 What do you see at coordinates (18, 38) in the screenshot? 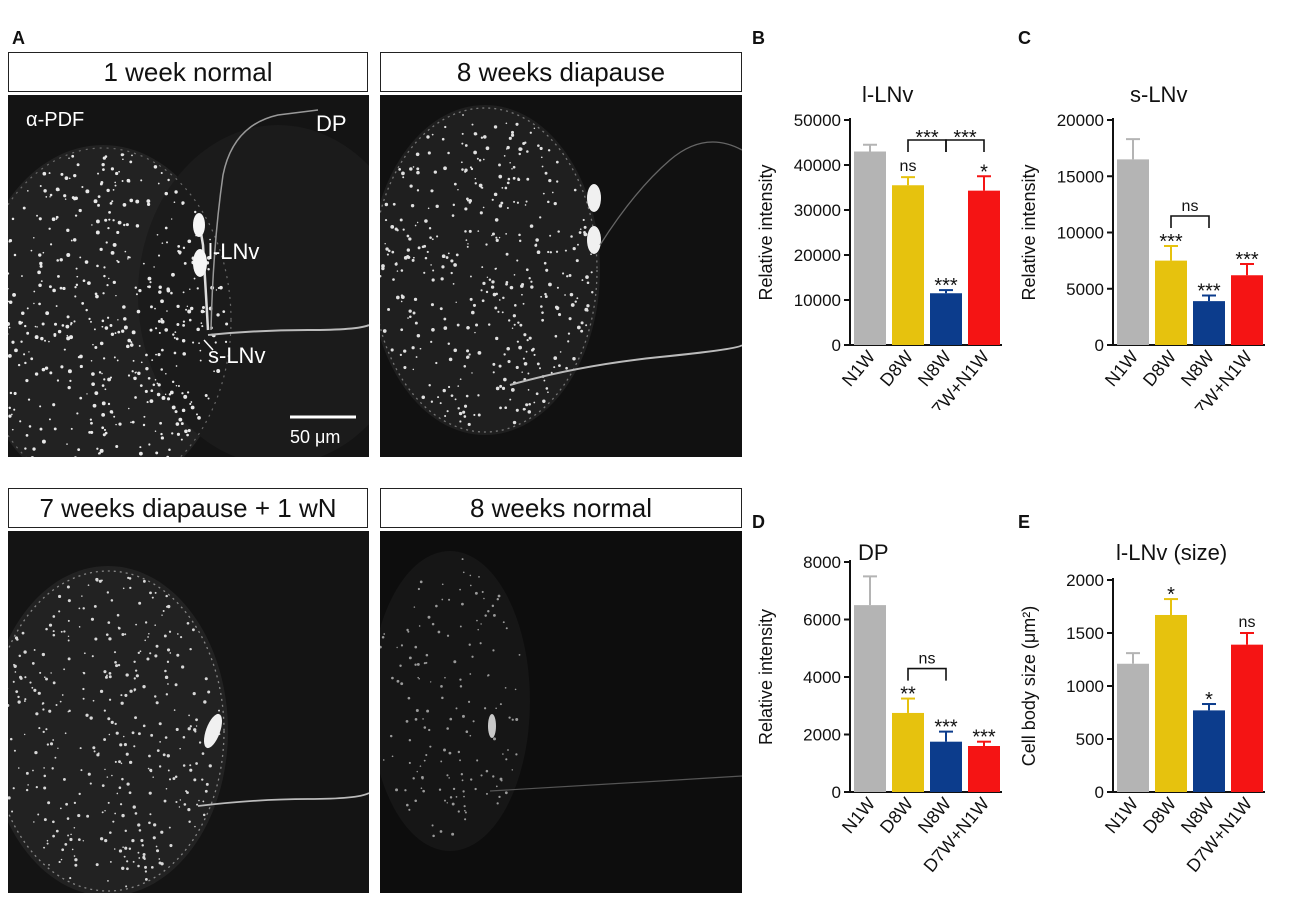
I see `panel-label-a: A` at bounding box center [18, 38].